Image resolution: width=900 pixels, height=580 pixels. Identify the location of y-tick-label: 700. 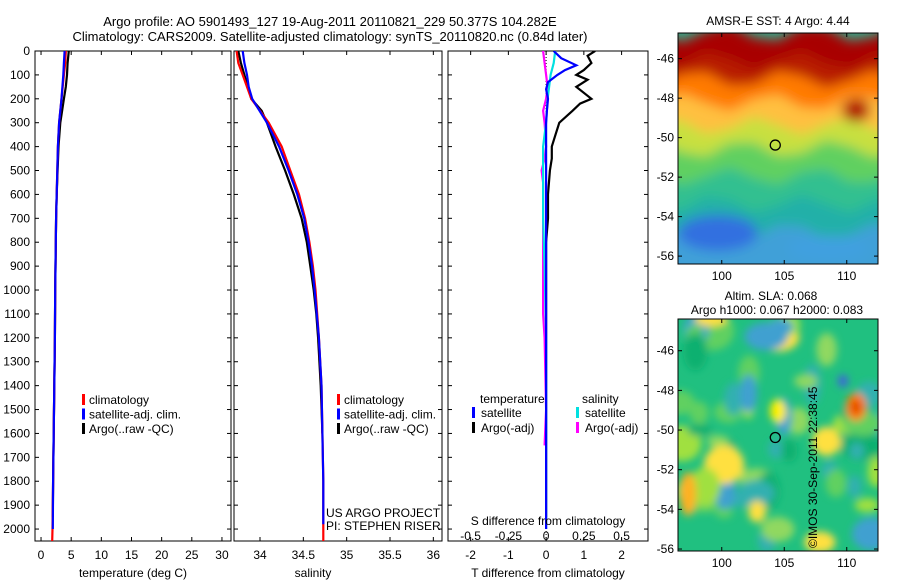
(20, 218).